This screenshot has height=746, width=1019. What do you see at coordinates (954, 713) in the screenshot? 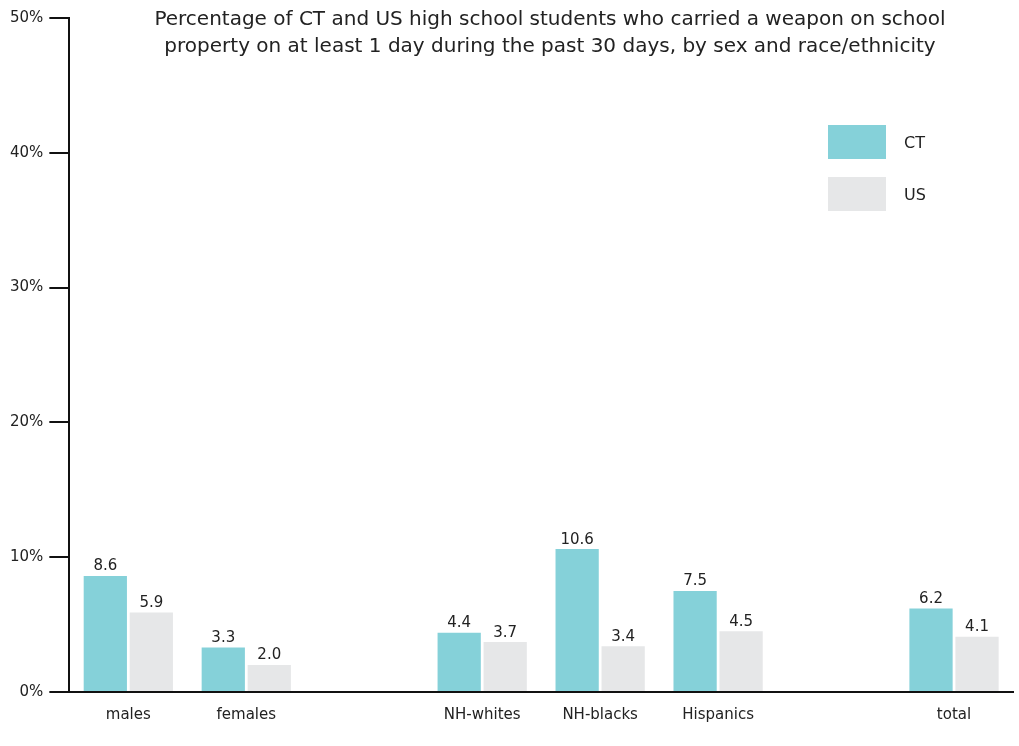
I see `x-tick-label: total` at bounding box center [954, 713].